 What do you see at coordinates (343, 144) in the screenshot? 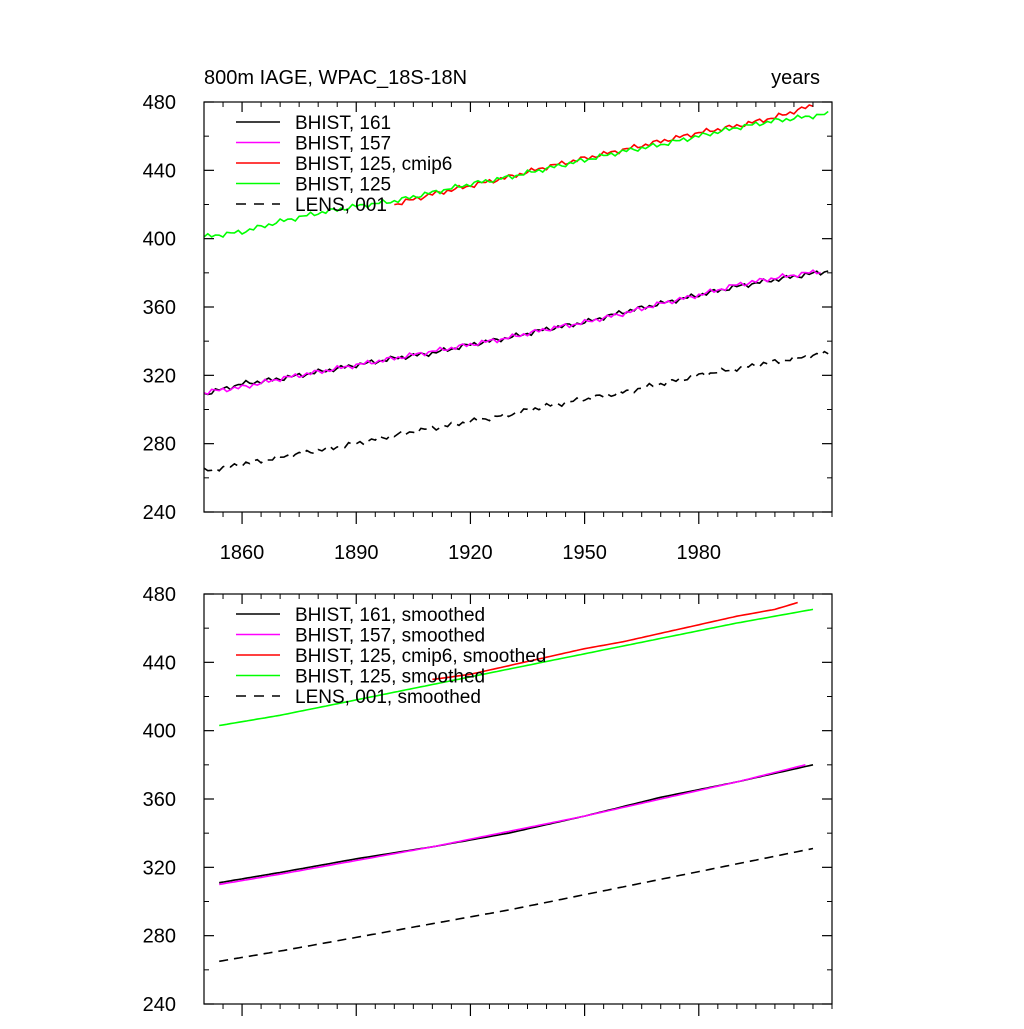
I see `legend-label-2: BHIST, 157` at bounding box center [343, 144].